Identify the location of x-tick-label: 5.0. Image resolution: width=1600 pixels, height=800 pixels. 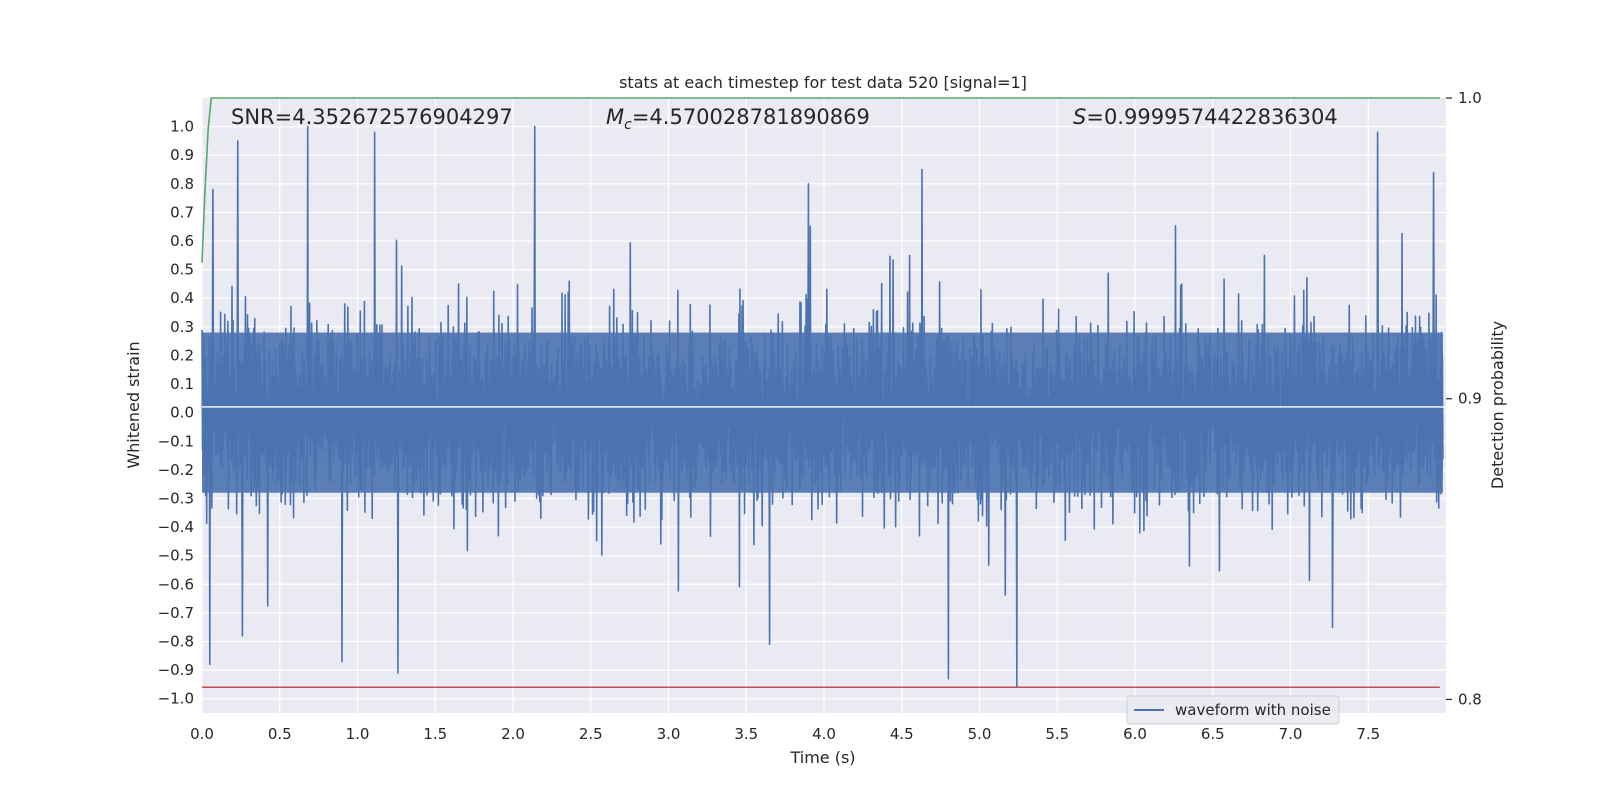
(980, 734).